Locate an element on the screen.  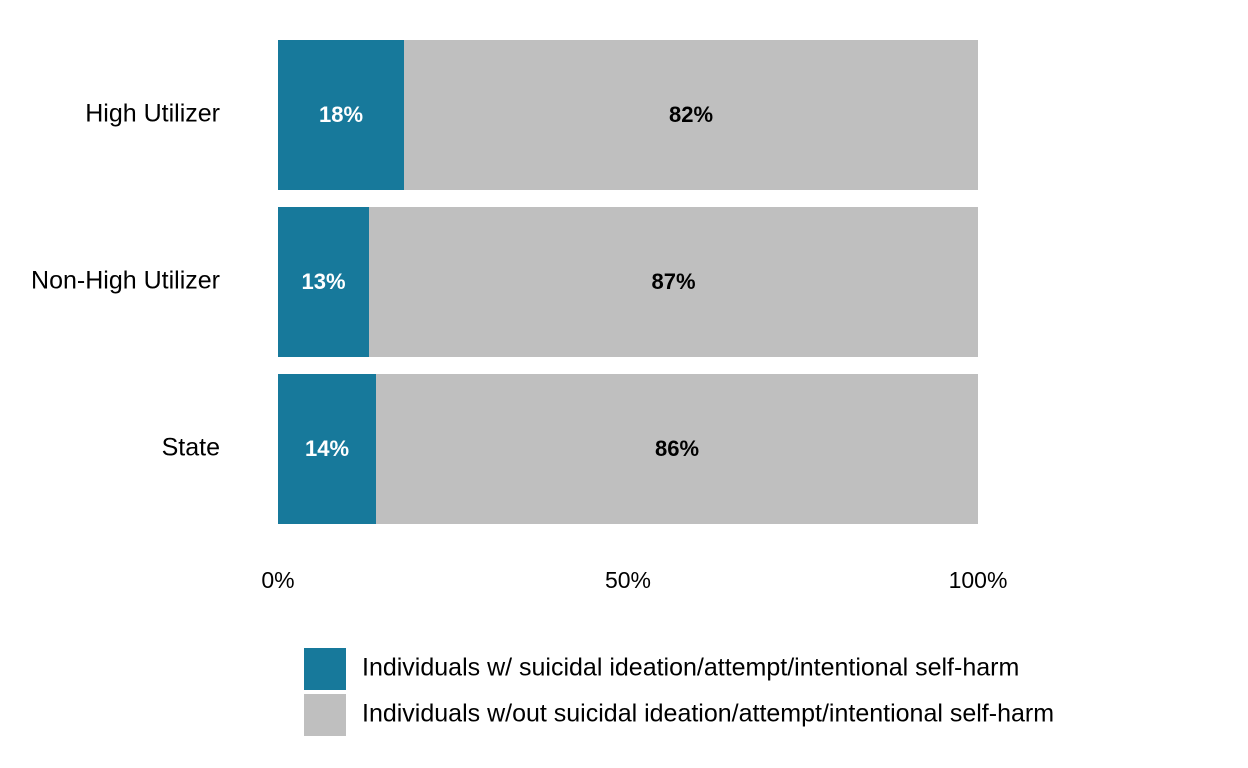
category-label: State is located at coordinates (191, 448).